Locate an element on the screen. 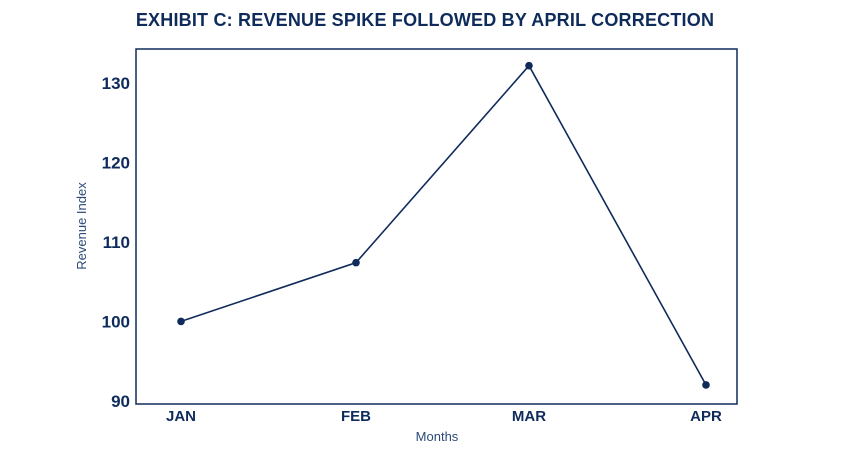 This screenshot has width=850, height=450. y-tick-label: 110 is located at coordinates (116, 242).